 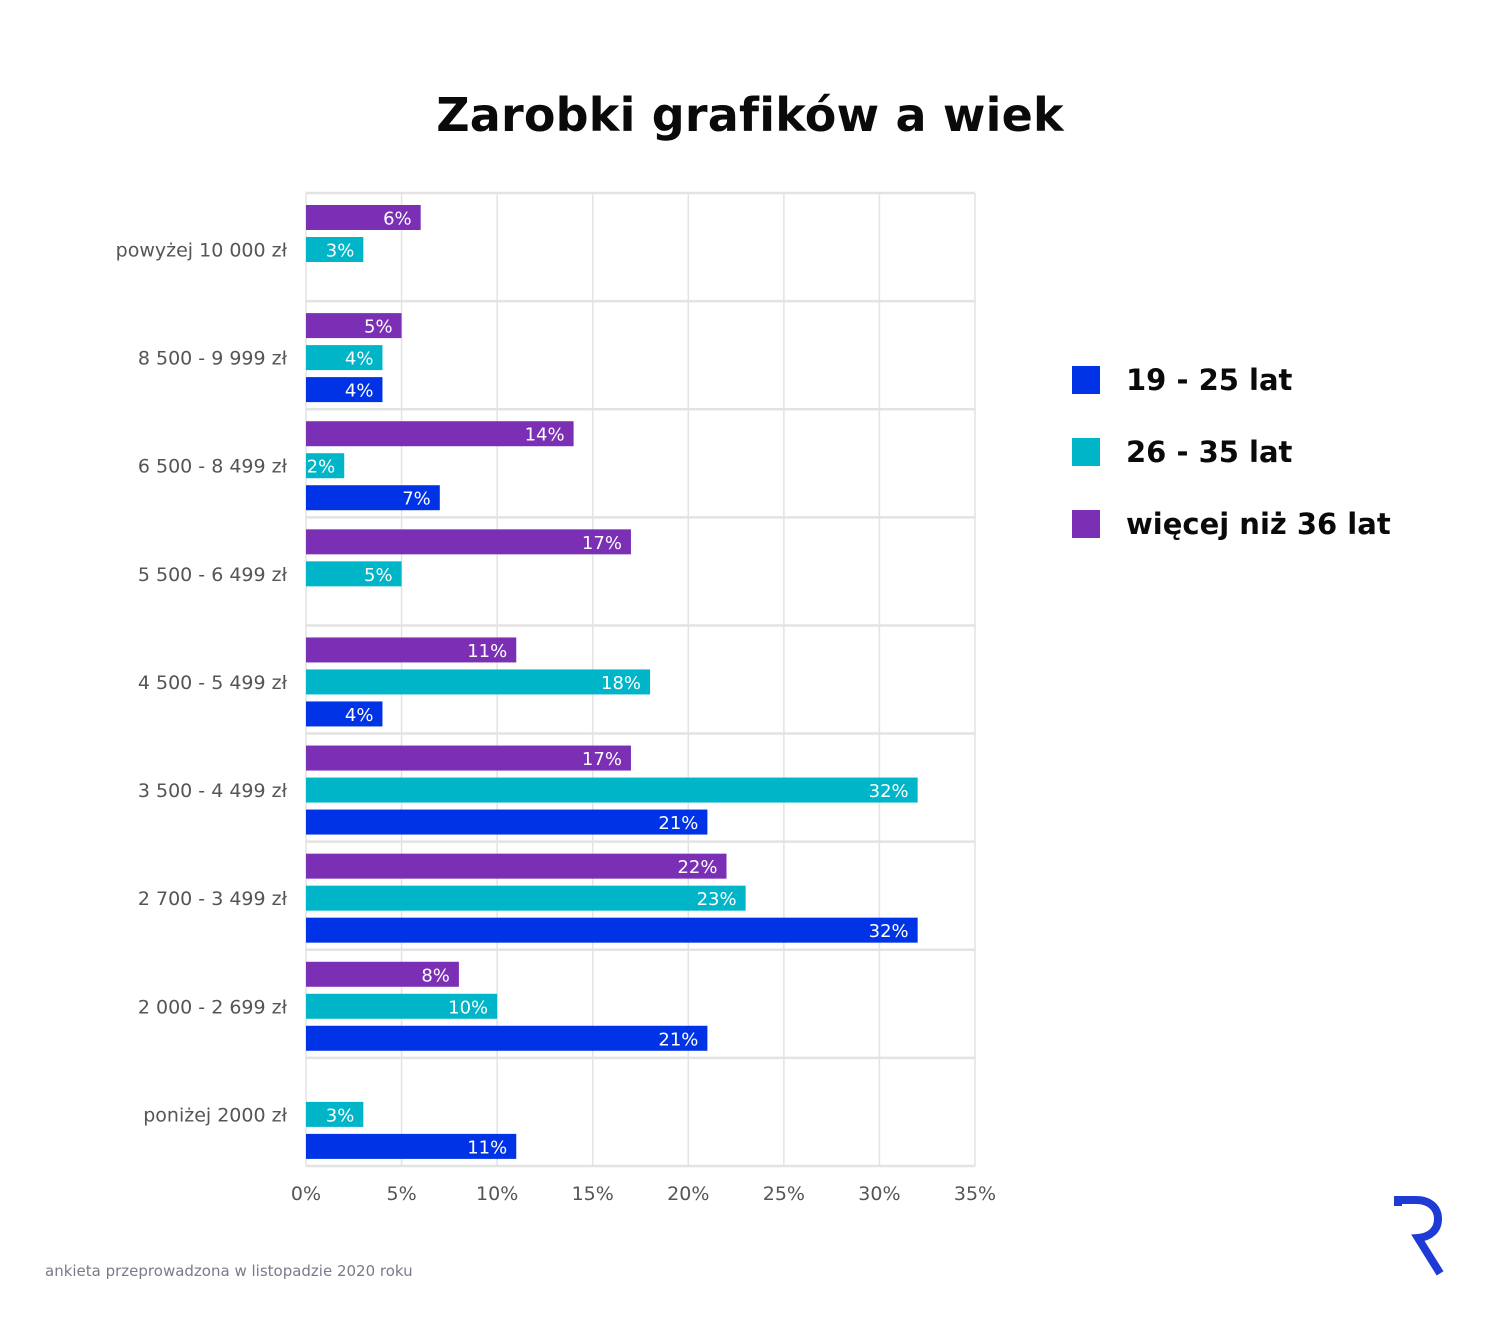 What do you see at coordinates (688, 1194) in the screenshot?
I see `x-tick-label: 20%` at bounding box center [688, 1194].